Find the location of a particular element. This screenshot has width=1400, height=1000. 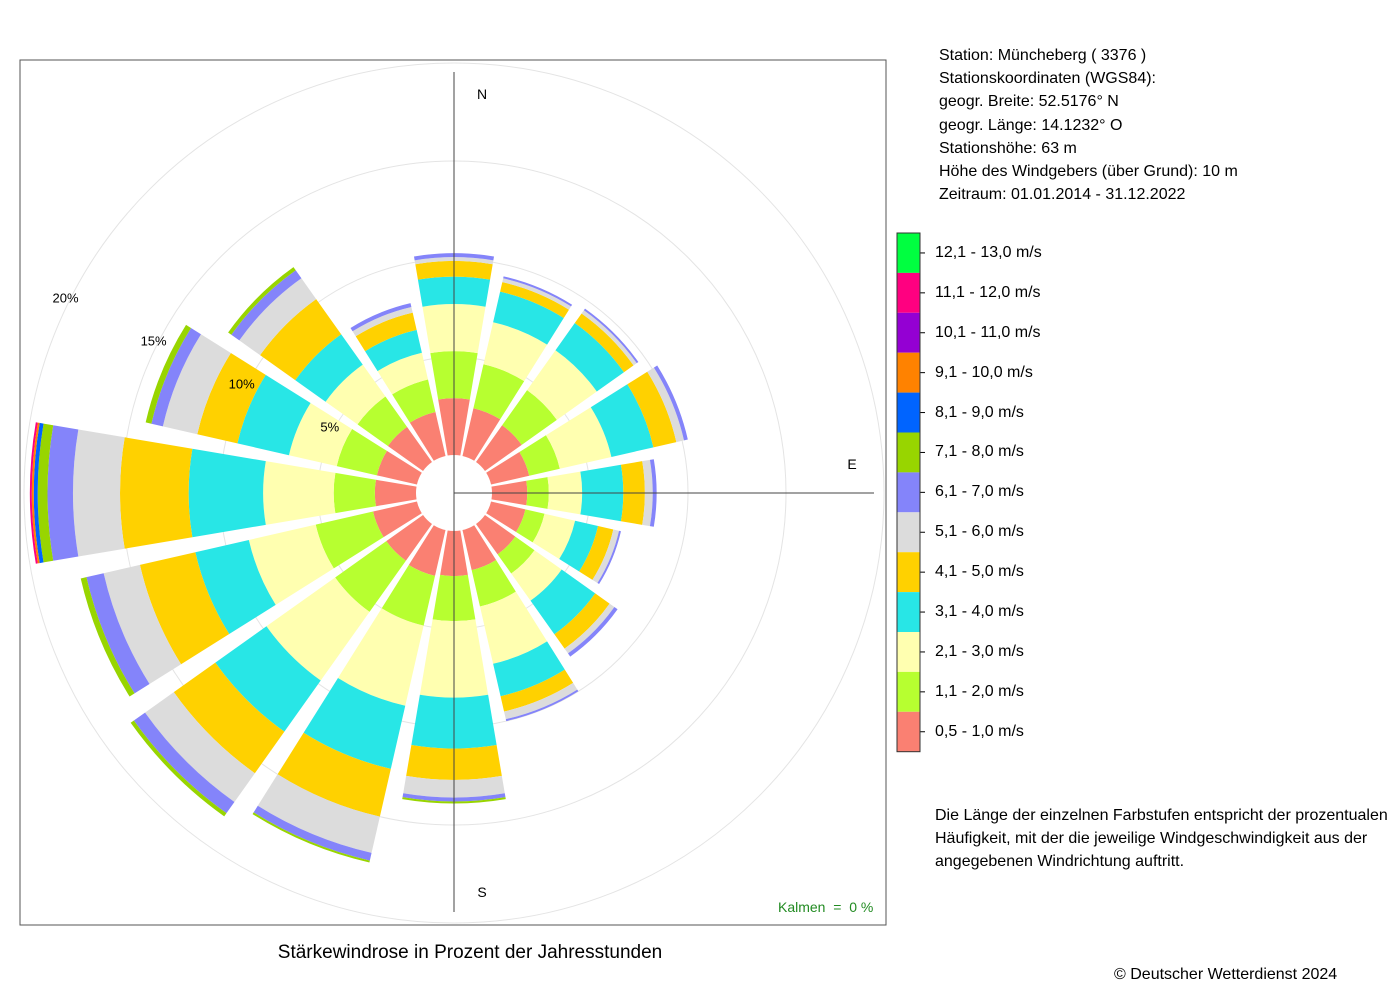

radial-tick-label: 20% is located at coordinates (66, 298).